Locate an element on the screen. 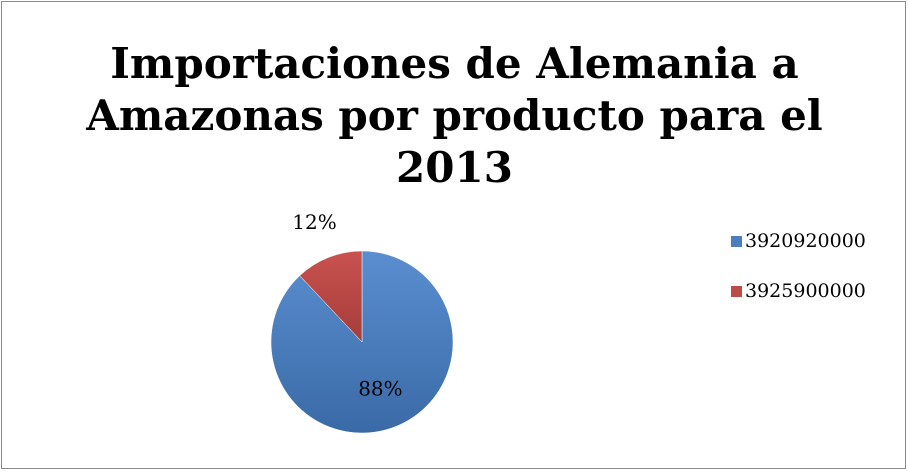 This screenshot has height=472, width=909. data-label-3920920000: 88% is located at coordinates (380, 389).